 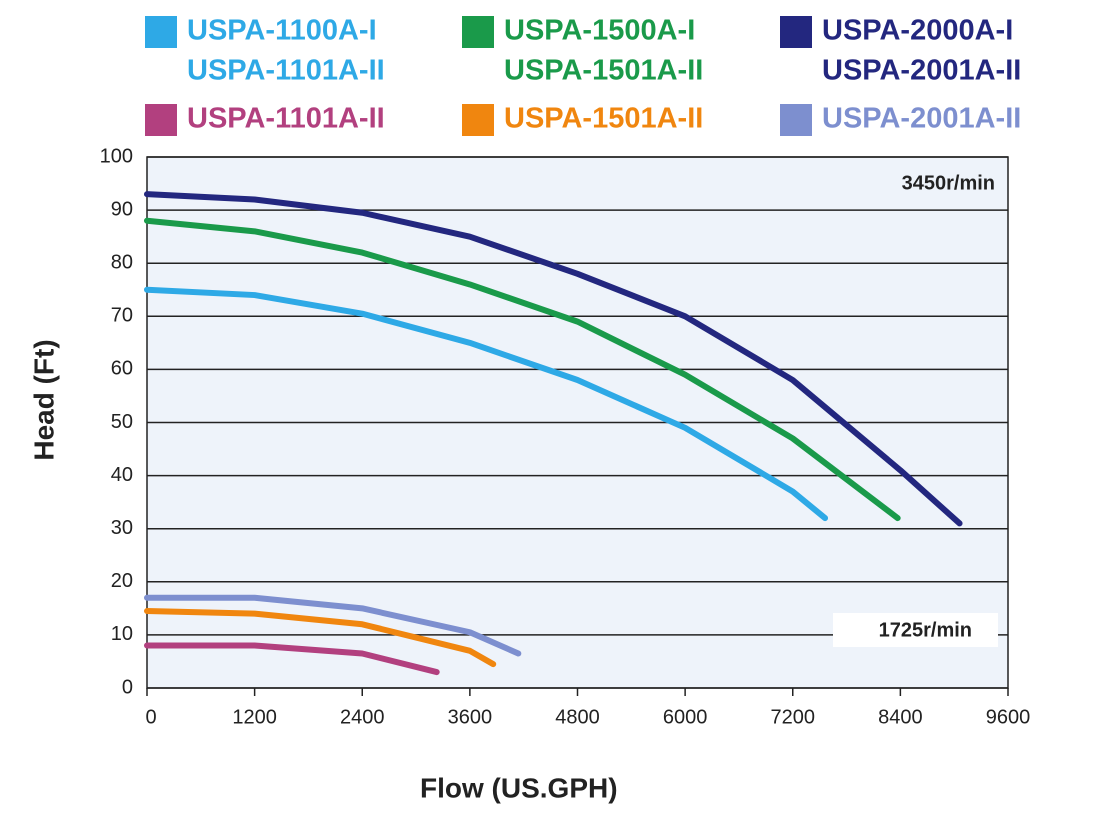 What do you see at coordinates (122, 316) in the screenshot?
I see `y-tick-label: 70` at bounding box center [122, 316].